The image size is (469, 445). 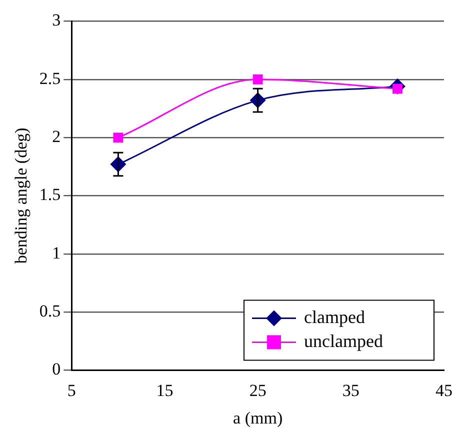 I want to click on y-tick-label: 0.5, so click(x=50, y=311).